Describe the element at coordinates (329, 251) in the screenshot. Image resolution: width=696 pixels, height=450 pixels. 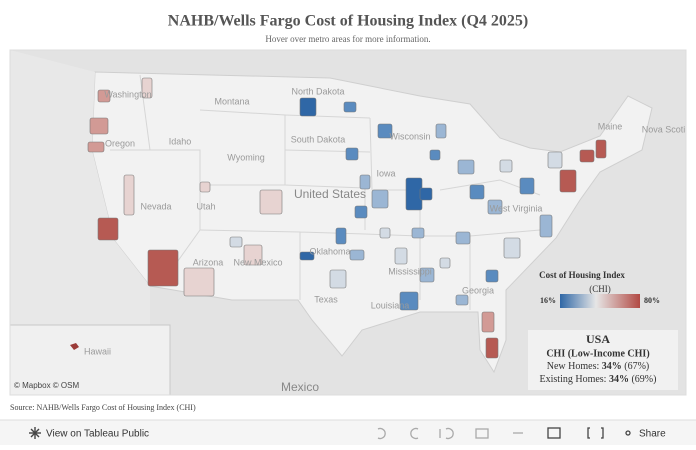
I see `map-label: Oklahoma` at that location.